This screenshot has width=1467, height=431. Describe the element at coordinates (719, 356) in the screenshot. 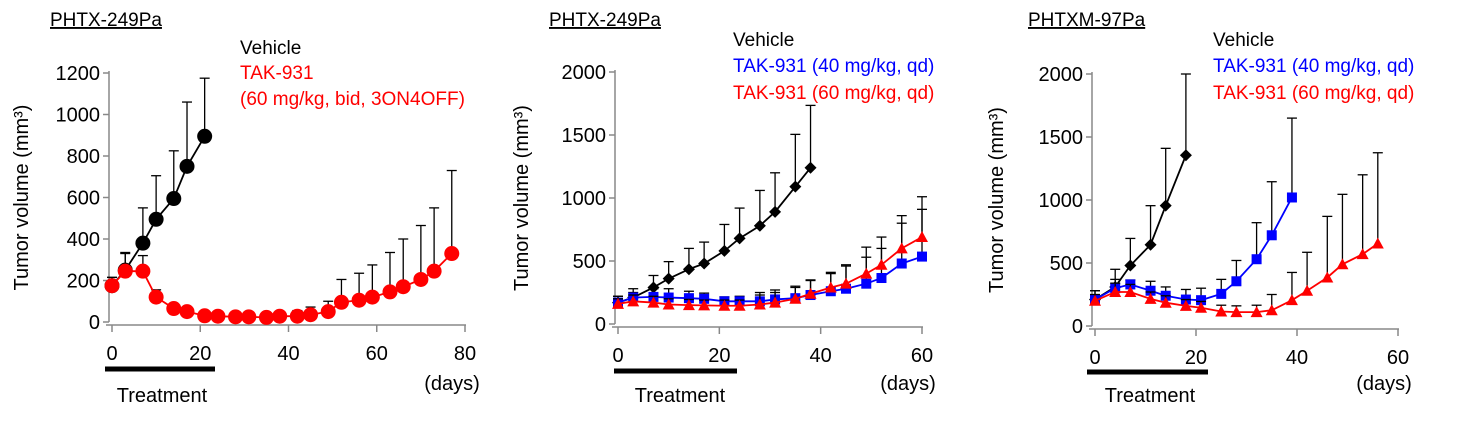

I see `x-tick-label: 20` at that location.